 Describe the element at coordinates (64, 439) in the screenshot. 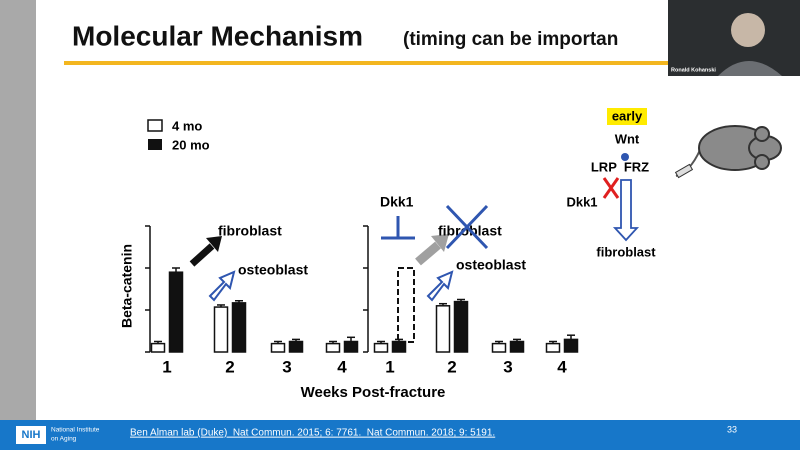

I see `institute: on Aging` at that location.